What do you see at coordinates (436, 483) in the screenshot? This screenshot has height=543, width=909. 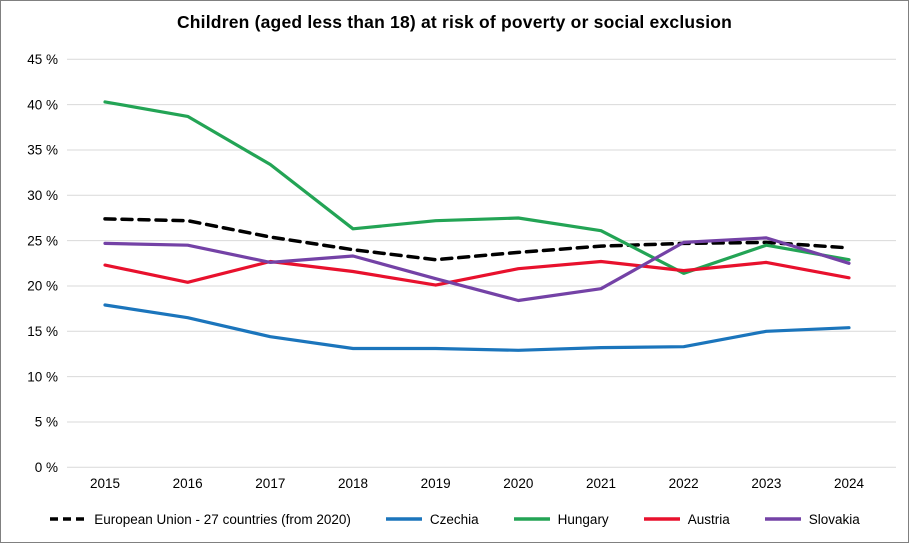 I see `x-tick-label: 2019` at bounding box center [436, 483].